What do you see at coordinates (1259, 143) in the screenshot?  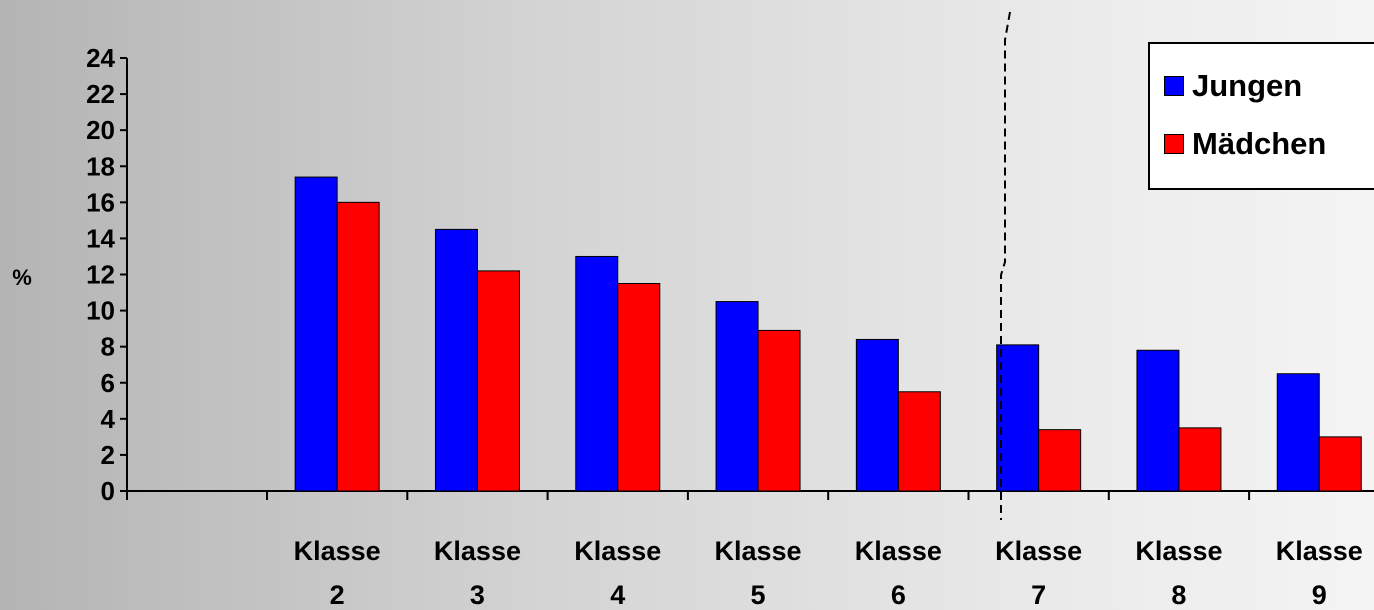 I see `legend-label-maedchen: Mädchen` at bounding box center [1259, 143].